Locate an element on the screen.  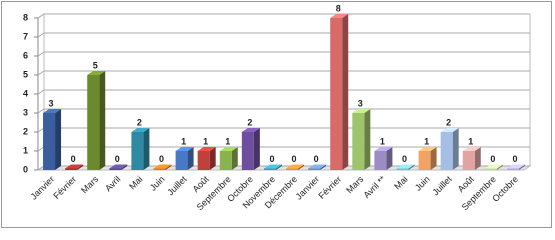
y-tick-label: 6 is located at coordinates (25, 55).